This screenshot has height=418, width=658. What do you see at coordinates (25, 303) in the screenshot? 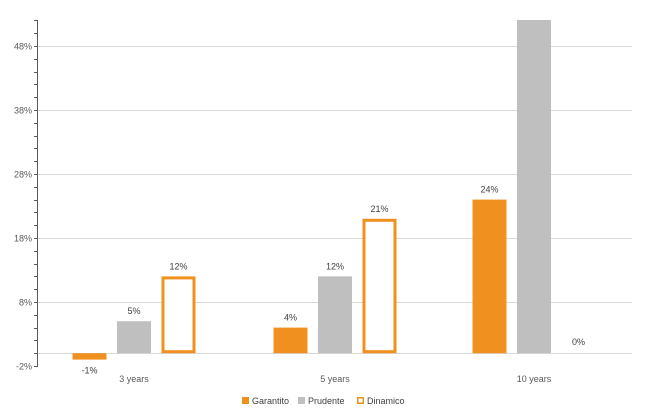
I see `y-tick-label: 8%` at bounding box center [25, 303].